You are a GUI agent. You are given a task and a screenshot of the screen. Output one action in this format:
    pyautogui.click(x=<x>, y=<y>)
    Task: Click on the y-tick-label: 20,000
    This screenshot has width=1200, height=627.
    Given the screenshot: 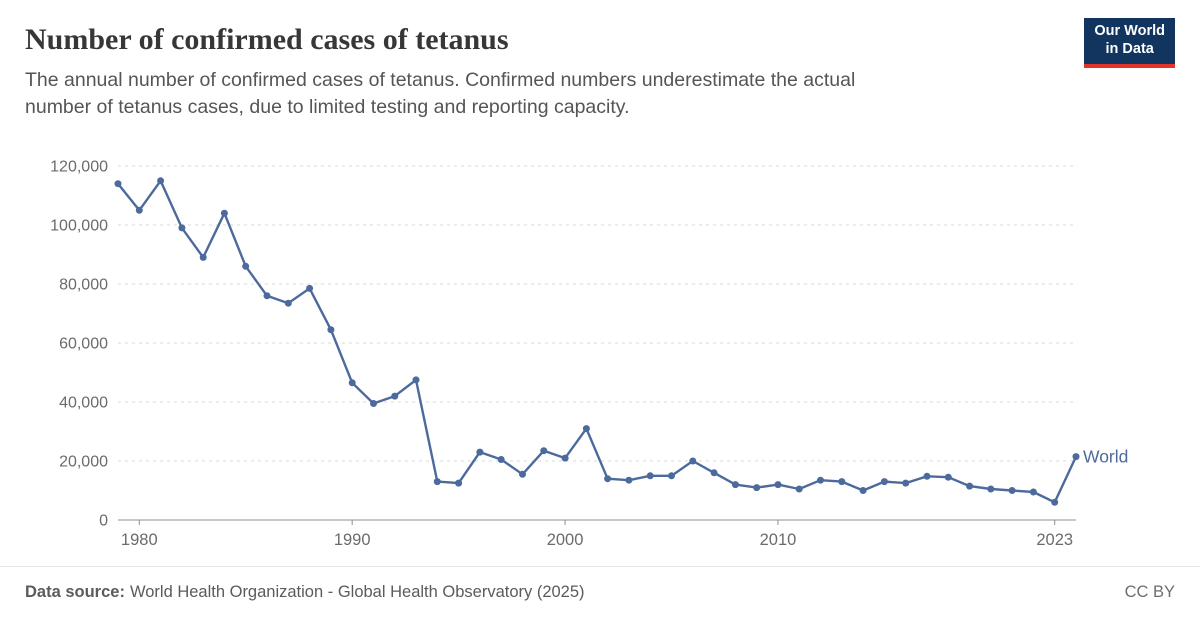 What is the action you would take?
    pyautogui.click(x=83, y=461)
    